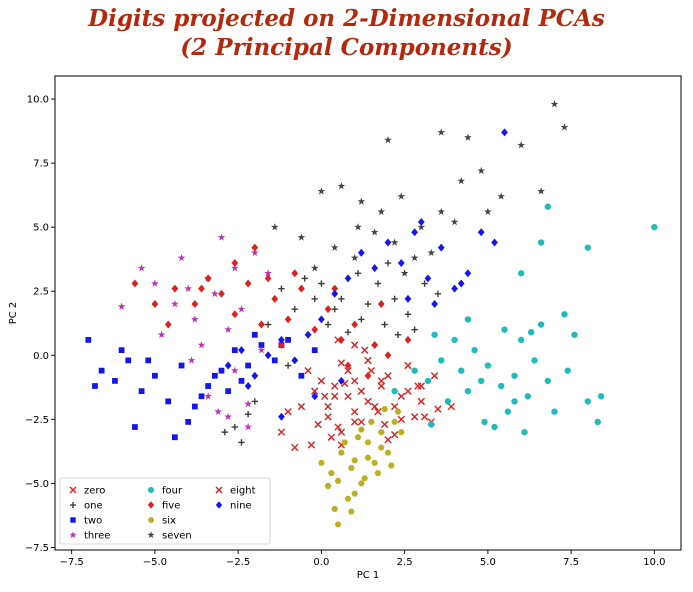 This screenshot has width=693, height=592. Describe the element at coordinates (219, 490) in the screenshot. I see `legend-marker-eight` at that location.